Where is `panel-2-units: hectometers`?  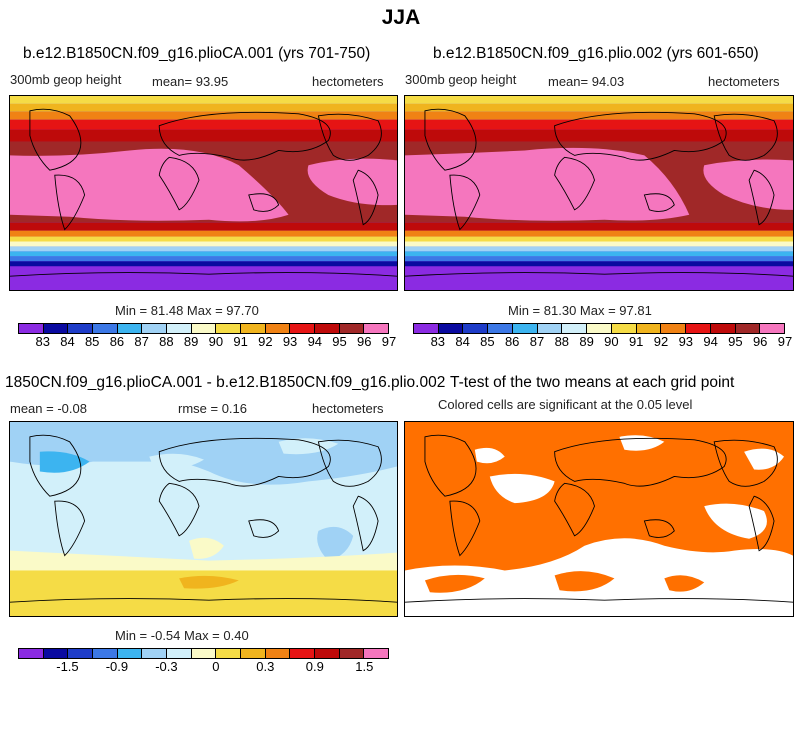
panel-2-units: hectometers is located at coordinates (744, 81).